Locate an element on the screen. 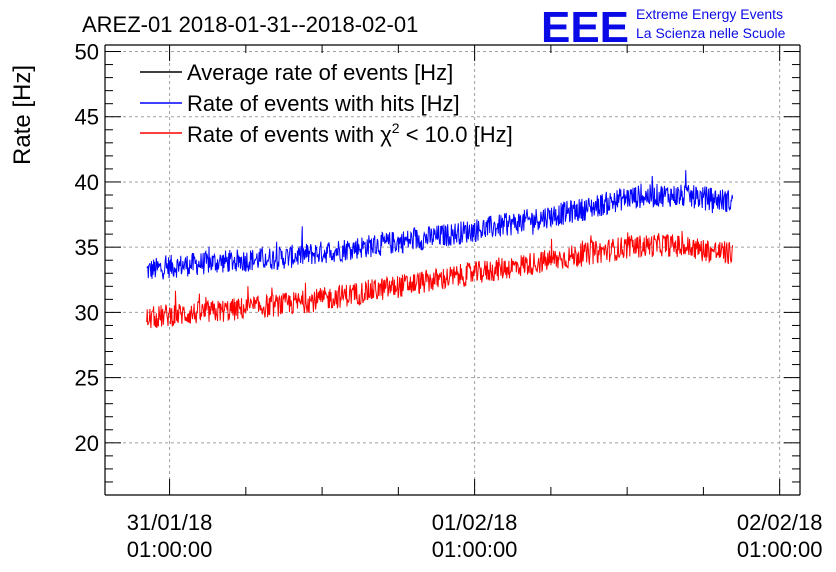  legend-entry-chi2: Rate of events with χ2 < 10.0 [Hz] is located at coordinates (326, 133).